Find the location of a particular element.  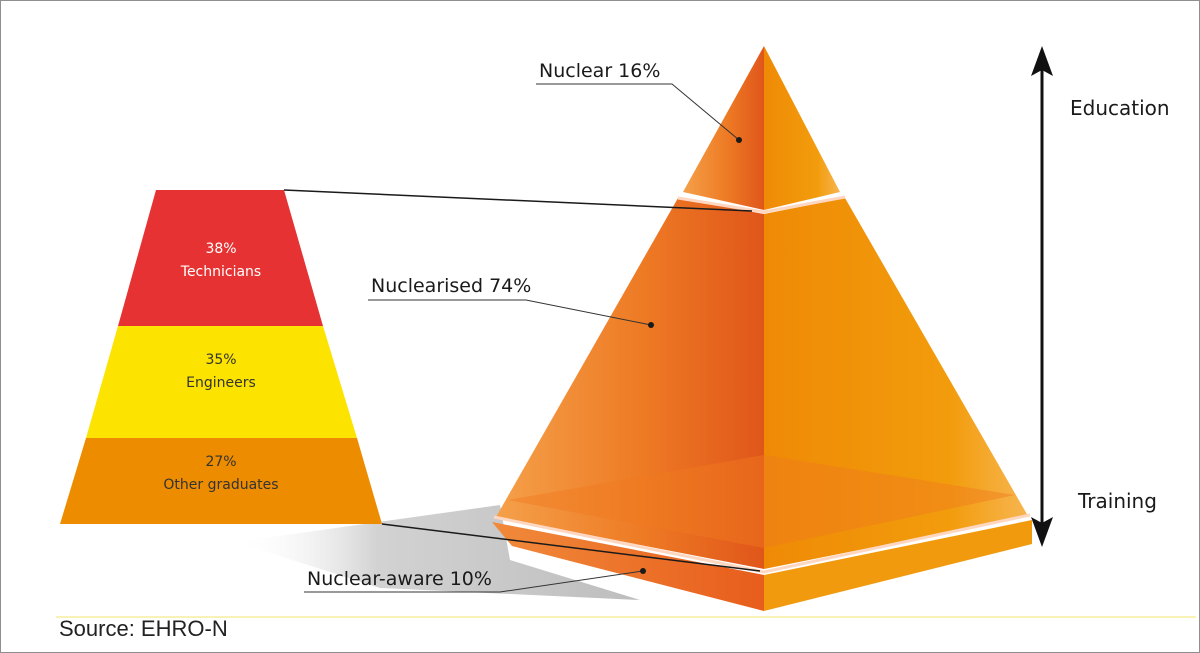

callout-leader-nuclear-aware is located at coordinates (474, 581).